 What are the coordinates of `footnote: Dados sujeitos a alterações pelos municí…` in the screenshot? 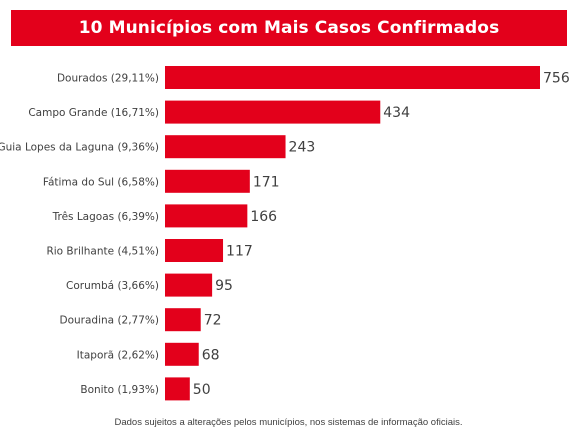 It's located at (288, 422).